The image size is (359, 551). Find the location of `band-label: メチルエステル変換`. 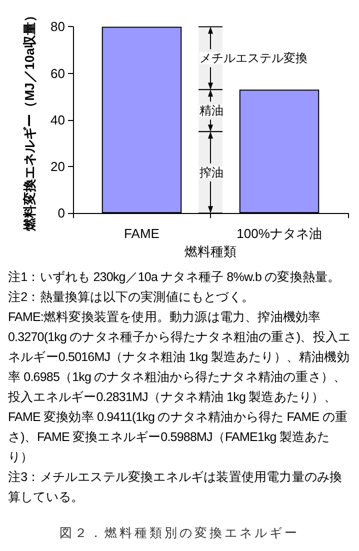

band-label: メチルエステル変換 is located at coordinates (254, 58).